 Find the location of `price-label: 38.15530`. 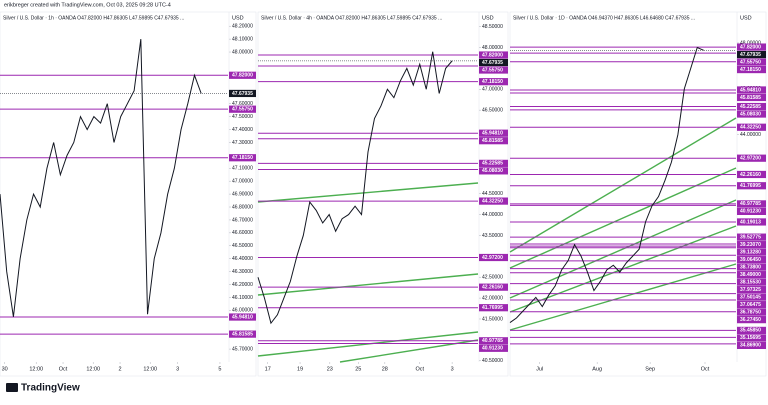

price-label: 38.15530 is located at coordinates (750, 282).